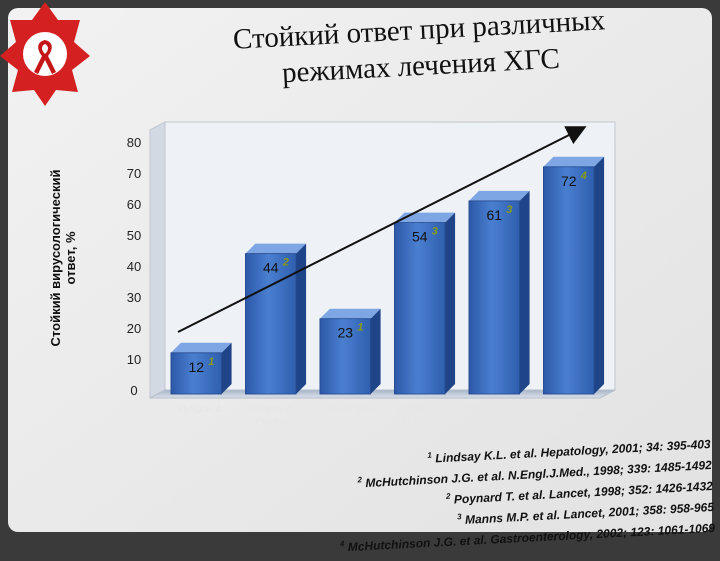 The height and width of the screenshot is (561, 720). I want to click on value-label: 44, so click(271, 268).